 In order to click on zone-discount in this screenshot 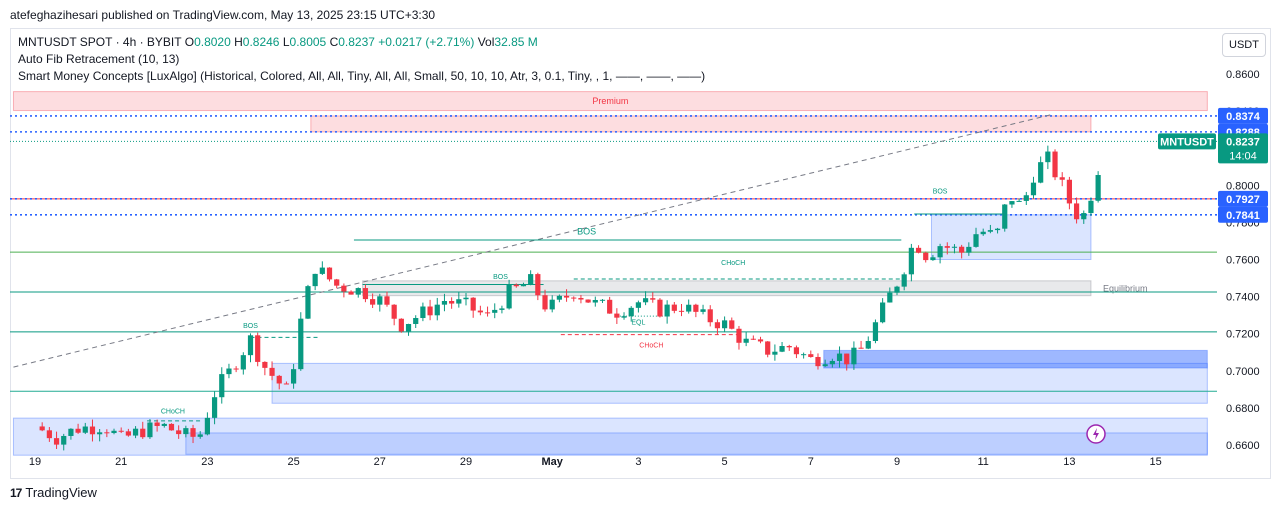, I will do `click(610, 436)`.